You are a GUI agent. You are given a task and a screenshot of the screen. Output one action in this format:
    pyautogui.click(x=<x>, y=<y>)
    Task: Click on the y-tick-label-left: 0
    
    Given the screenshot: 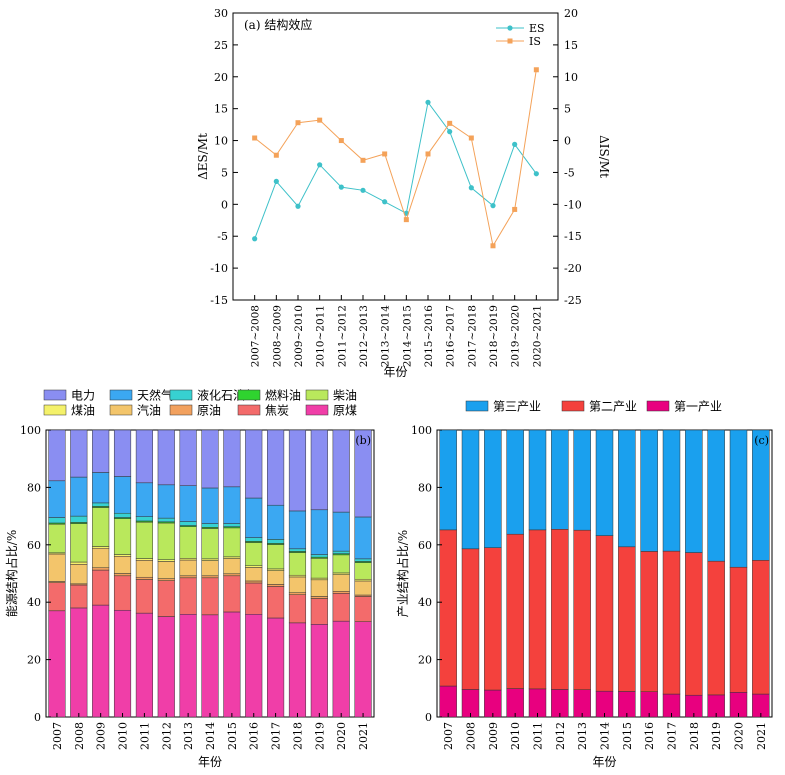 What is the action you would take?
    pyautogui.click(x=224, y=204)
    